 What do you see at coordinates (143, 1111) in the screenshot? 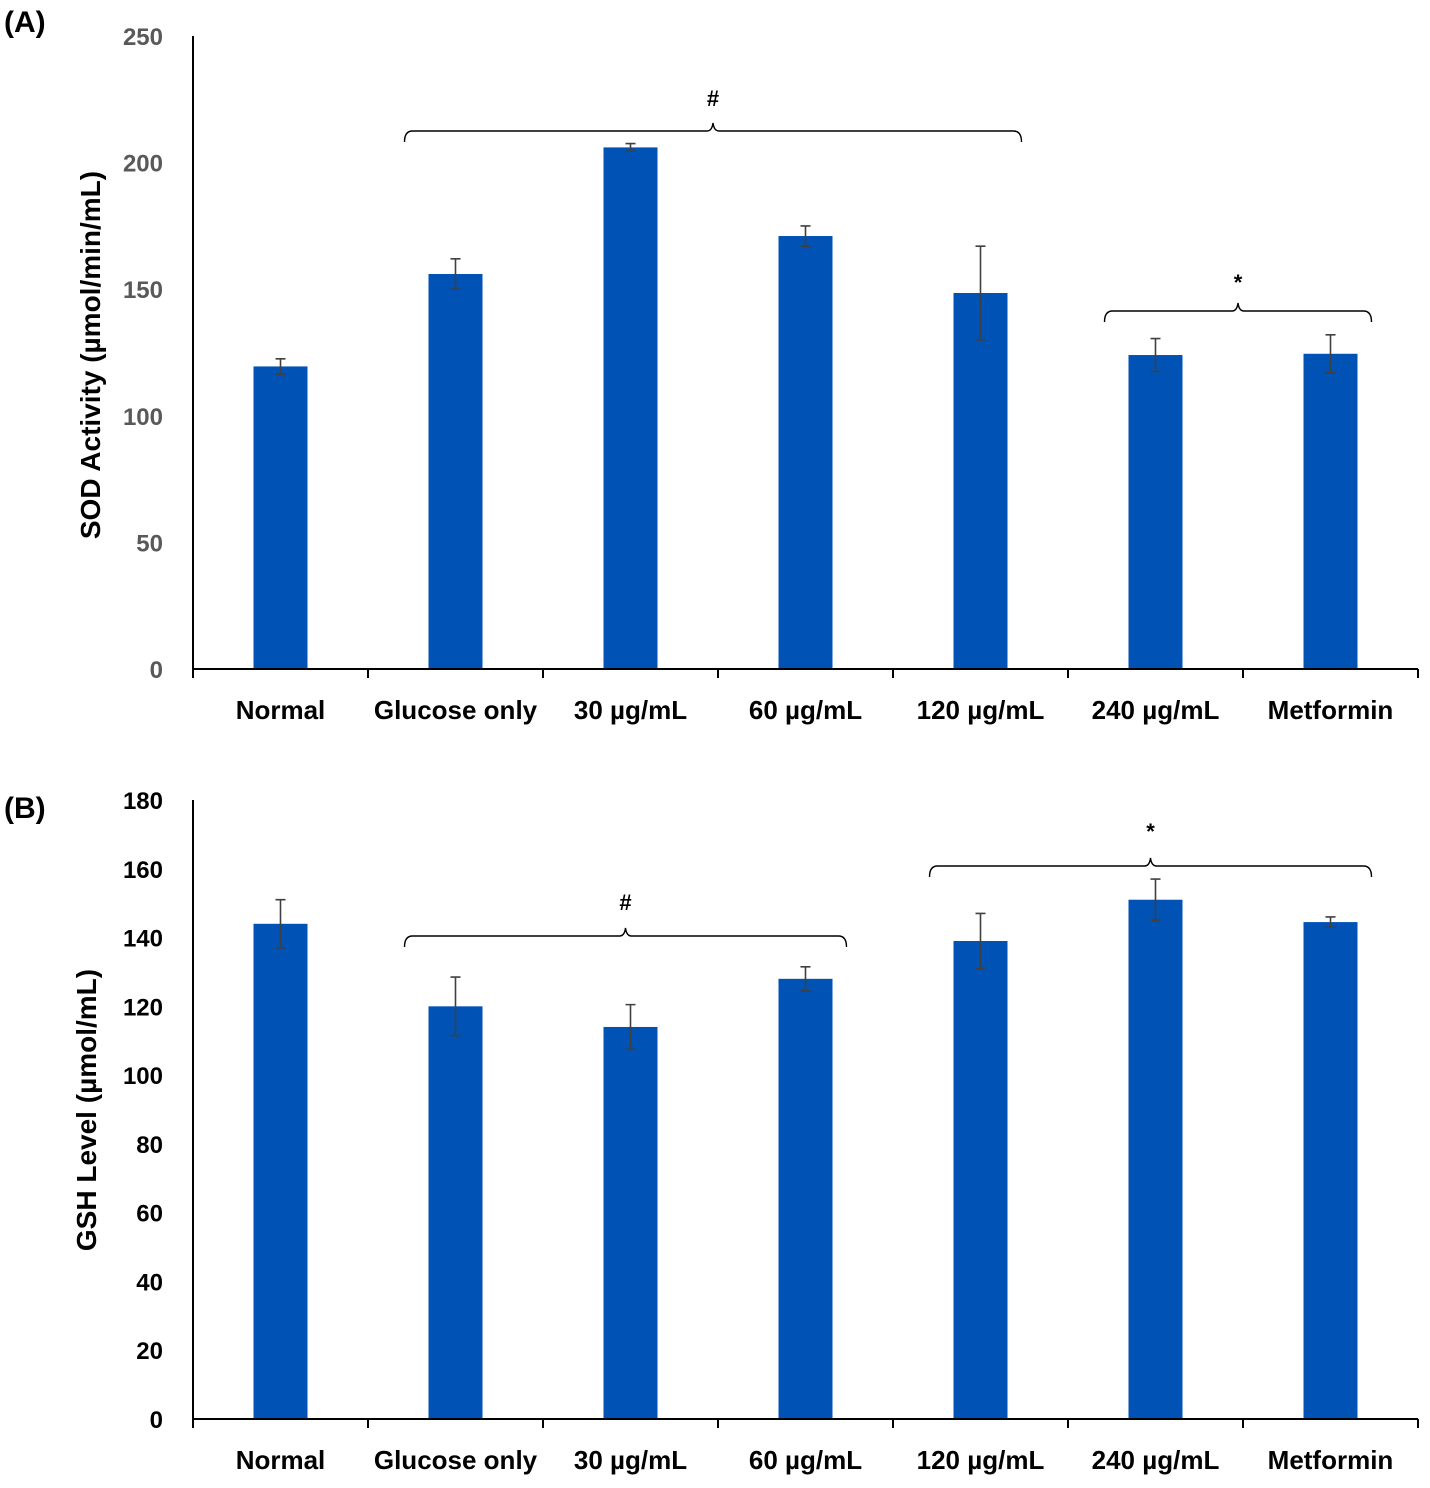
I see `y-tick-labels: 0 20 40 60 80 100 120 140 160 180` at bounding box center [143, 1111].